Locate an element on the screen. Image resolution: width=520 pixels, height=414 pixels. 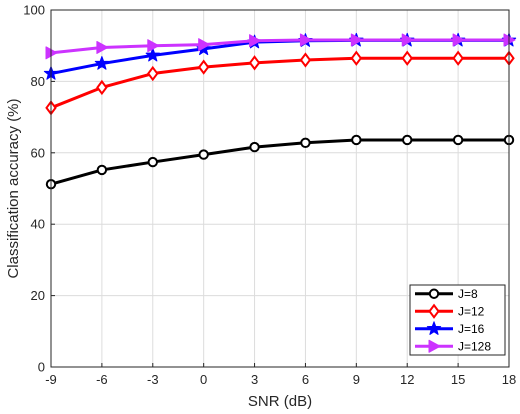
x-tick-label: 18 is located at coordinates (509, 379).